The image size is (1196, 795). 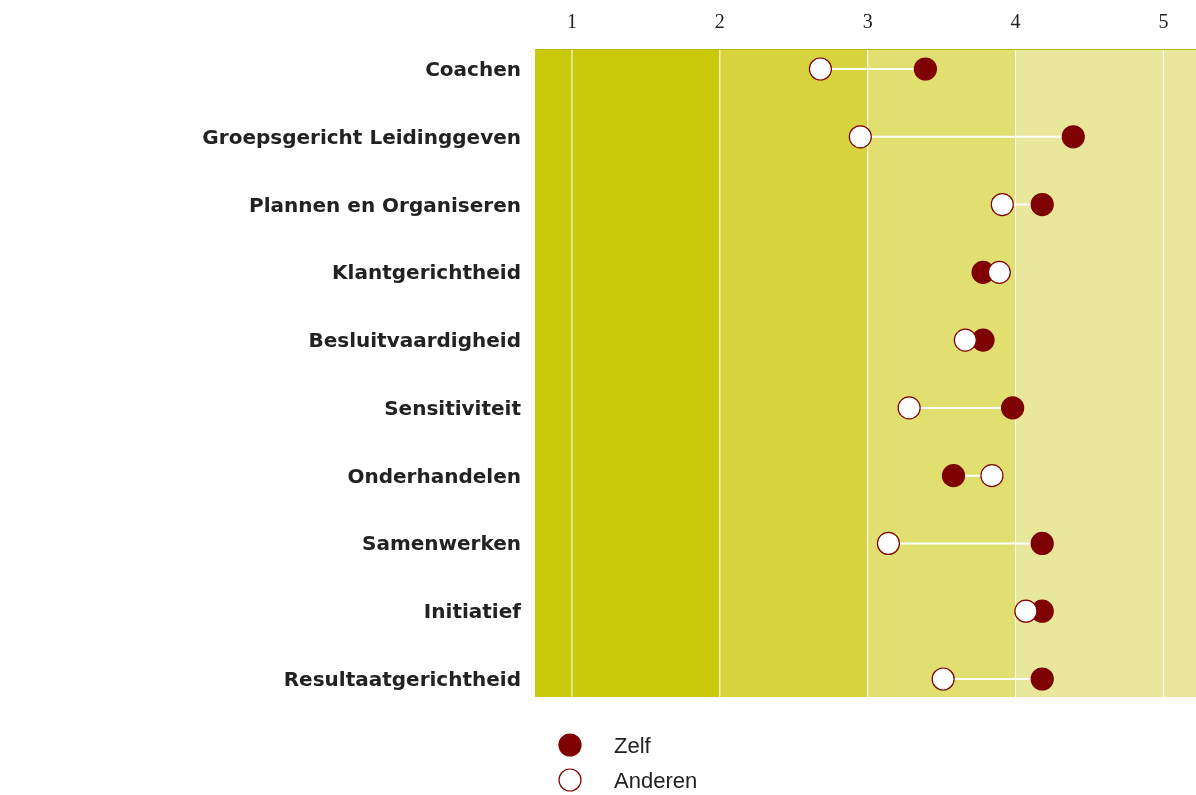 What do you see at coordinates (402, 679) in the screenshot?
I see `y-tick-label: Resultaatgerichtheid` at bounding box center [402, 679].